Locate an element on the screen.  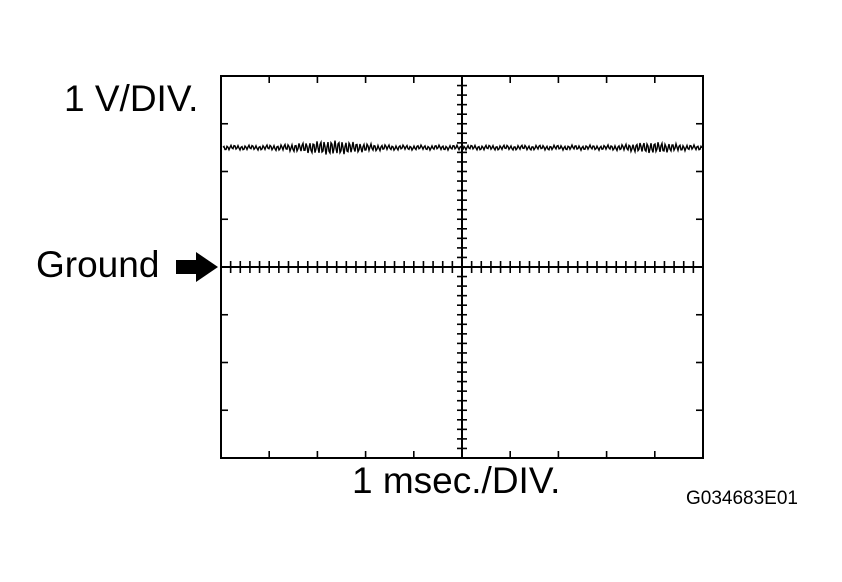
figure-code: G034683E01 is located at coordinates (742, 498).